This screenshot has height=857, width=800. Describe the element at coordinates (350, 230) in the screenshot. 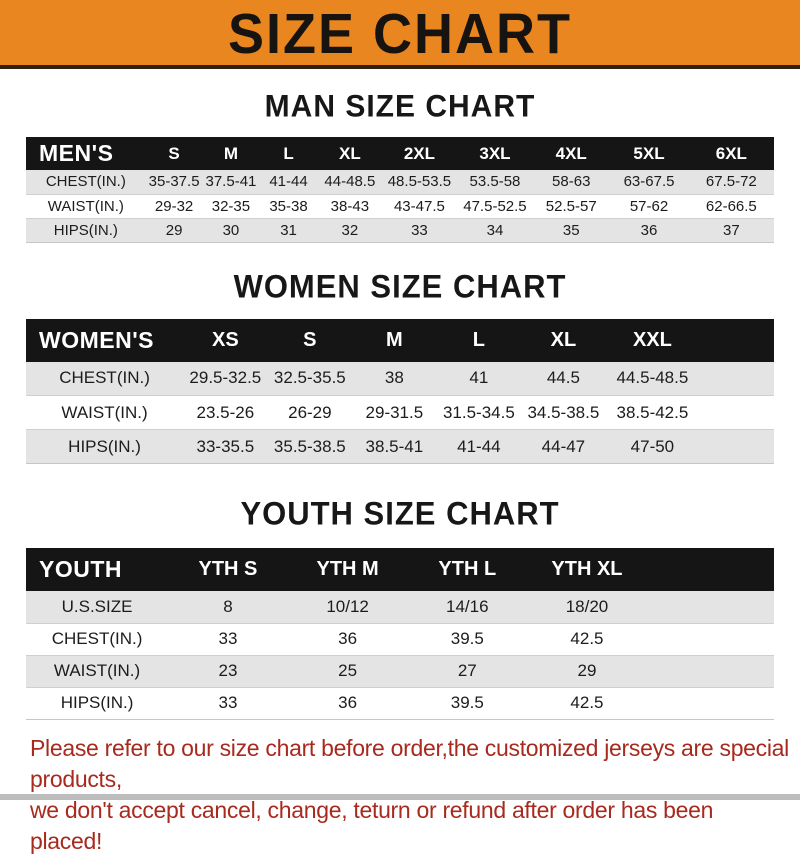

I see `size-cell: 32` at that location.